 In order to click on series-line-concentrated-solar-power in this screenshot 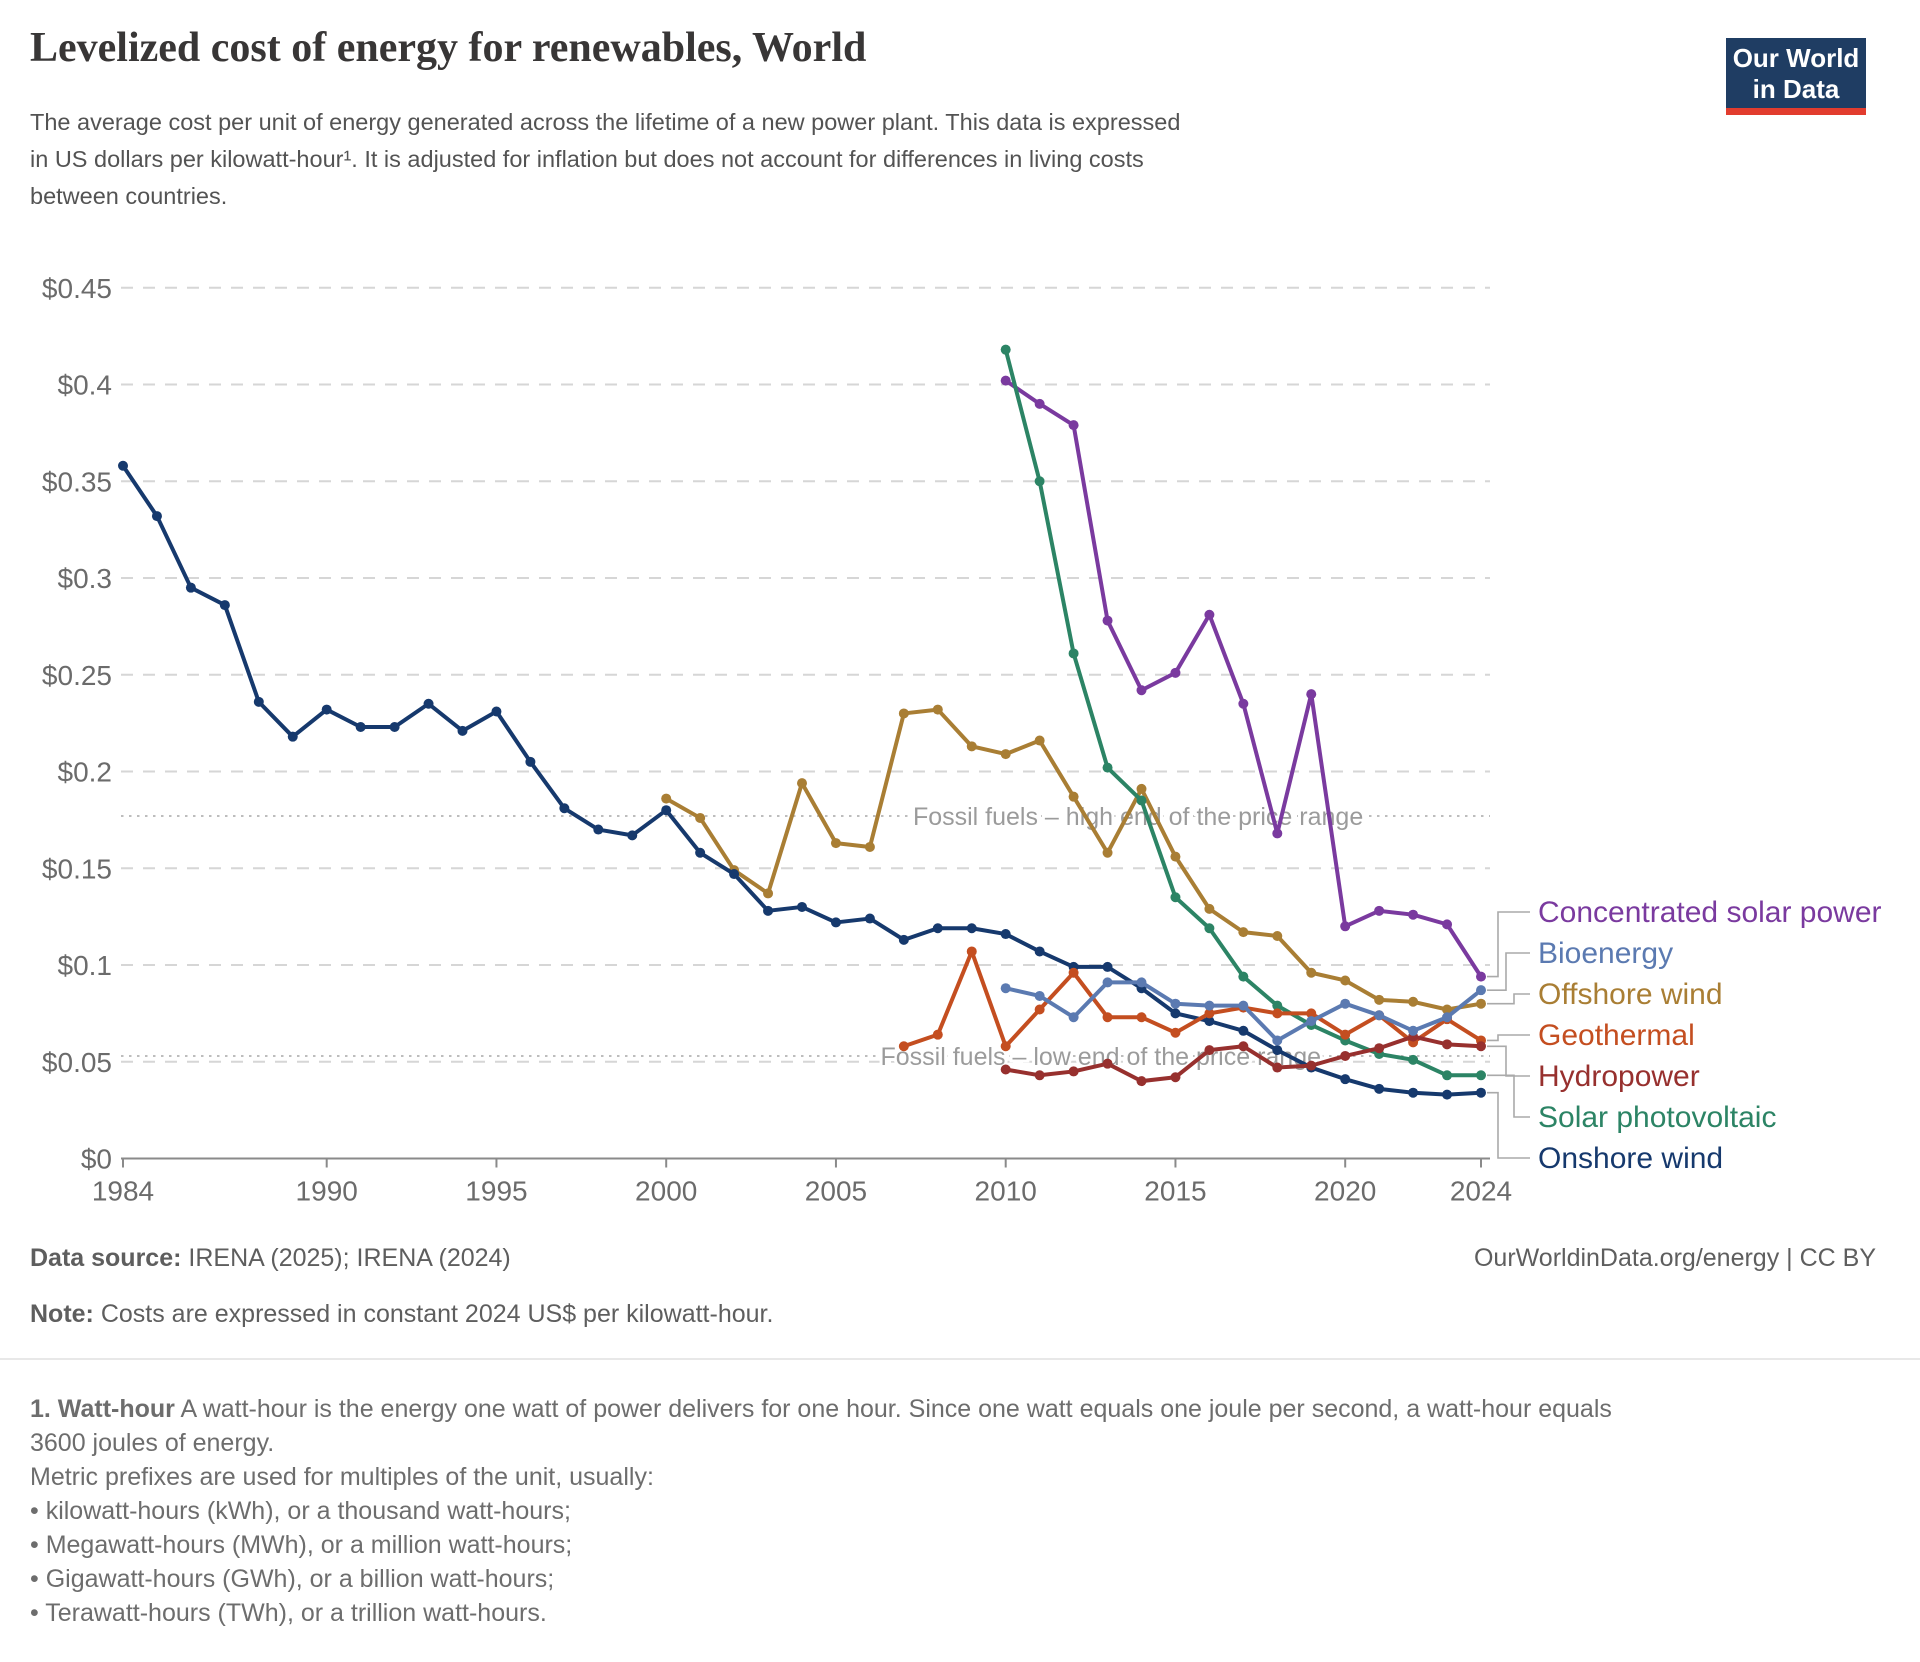, I will do `click(1243, 678)`.